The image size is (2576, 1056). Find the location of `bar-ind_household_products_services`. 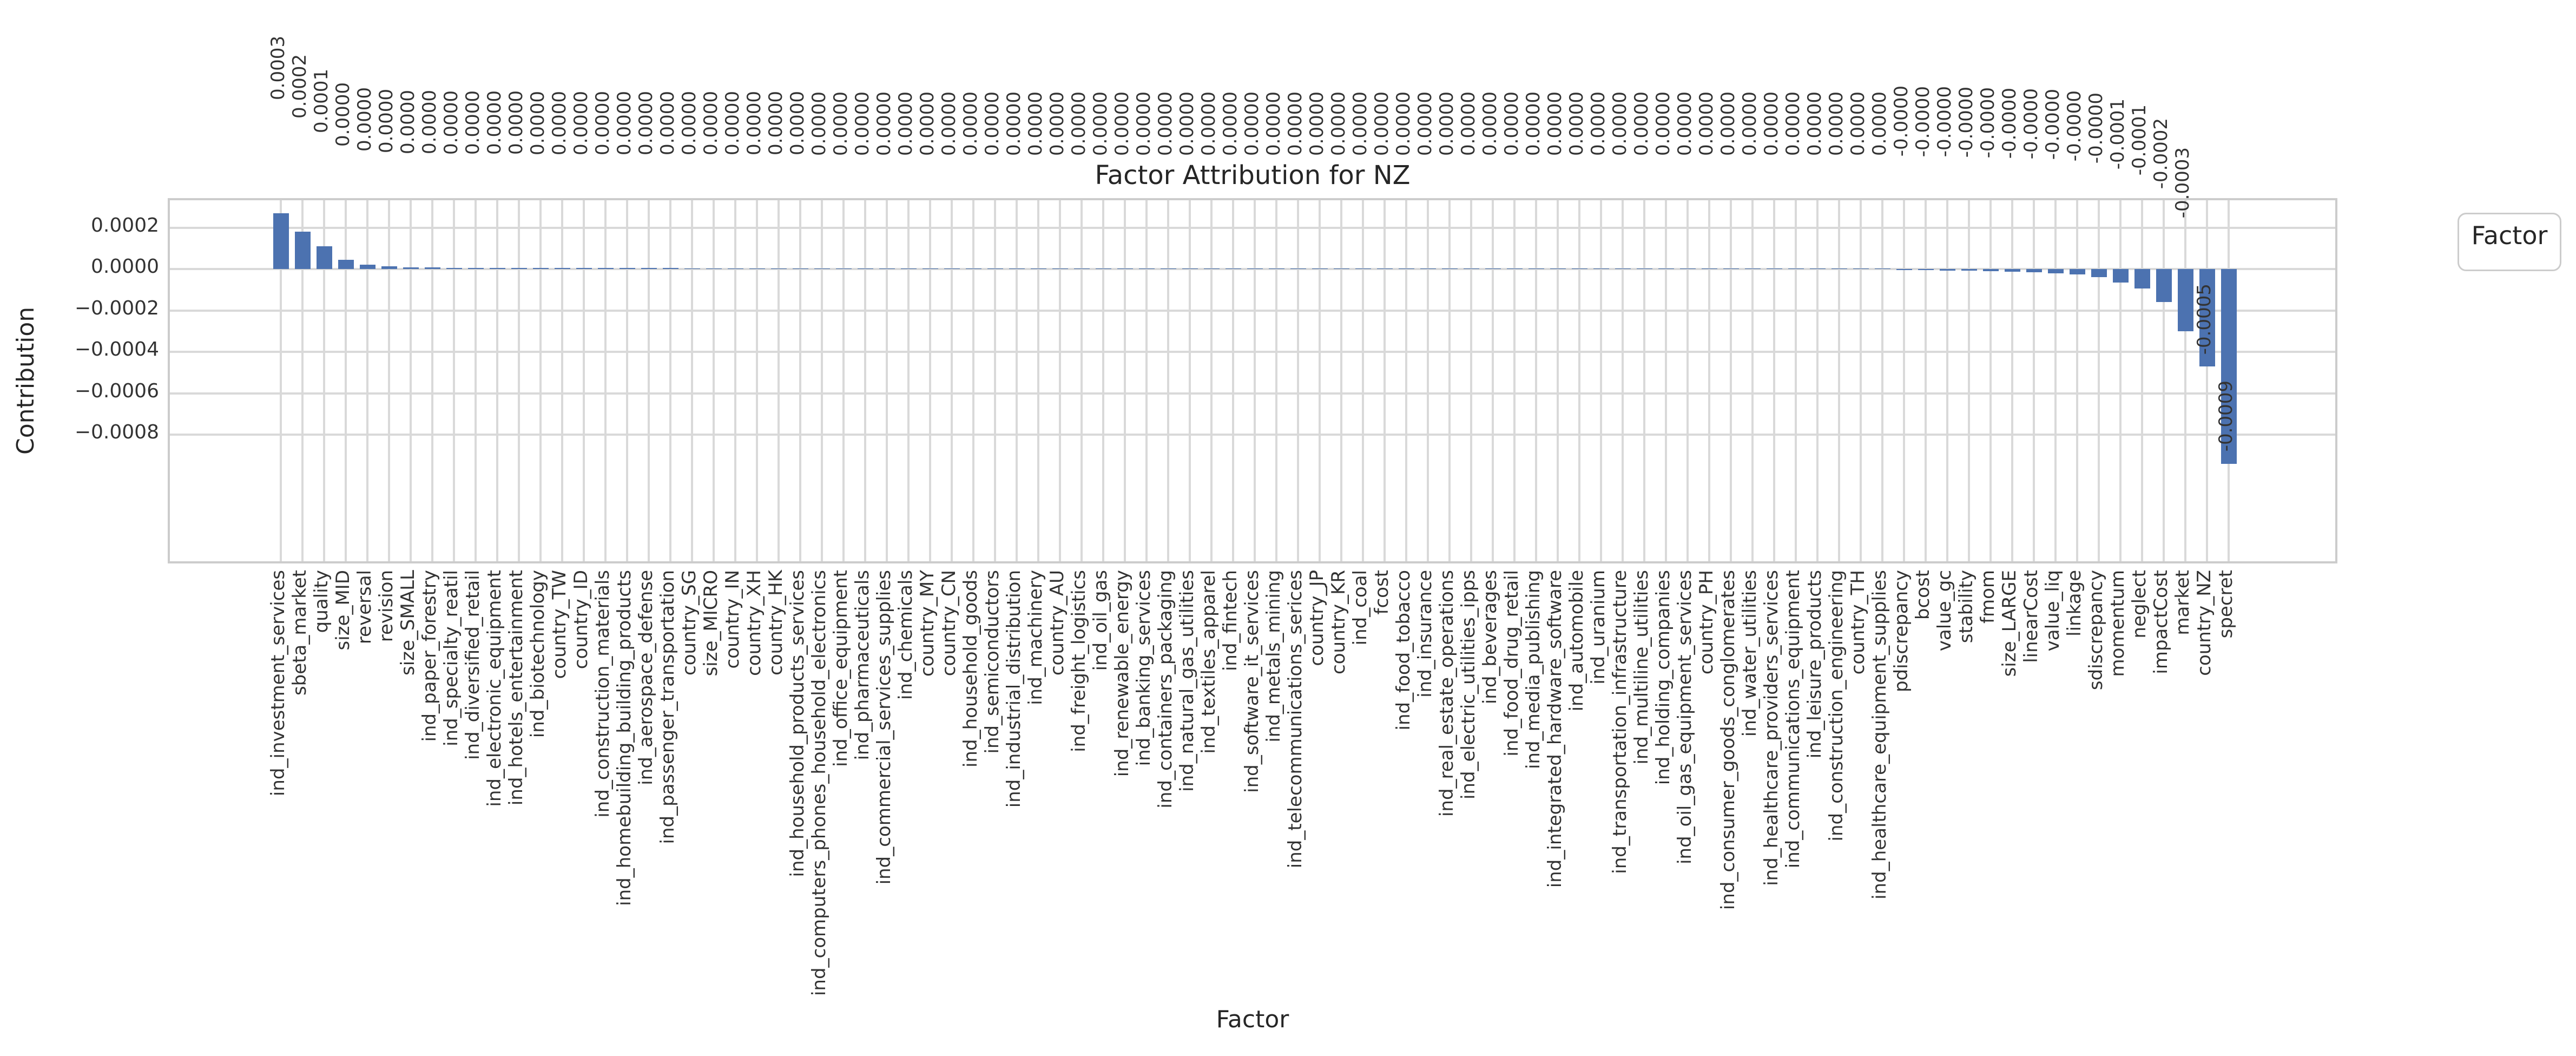

bar-ind_household_products_services is located at coordinates (800, 269).